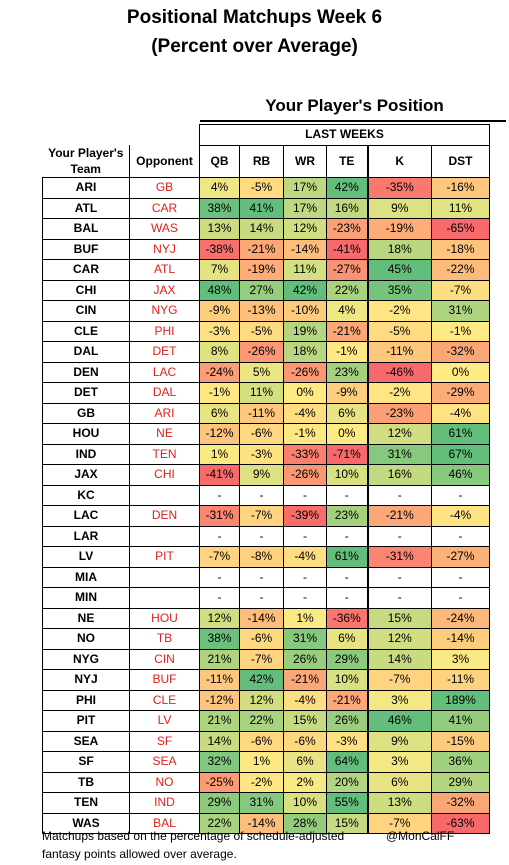  I want to click on value-cell-te: 4%, so click(347, 311).